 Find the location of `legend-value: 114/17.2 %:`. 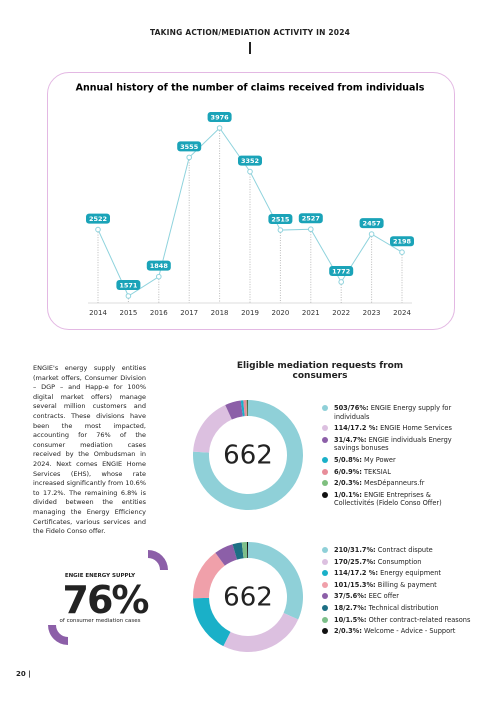

legend-value: 114/17.2 %: is located at coordinates (356, 573).